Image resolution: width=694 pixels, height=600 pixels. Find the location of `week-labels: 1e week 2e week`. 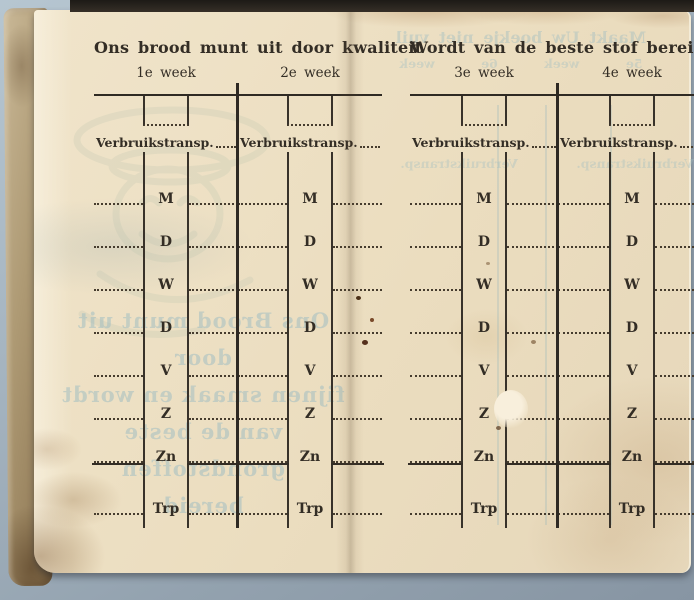

week-labels: 1e week 2e week is located at coordinates (238, 73).